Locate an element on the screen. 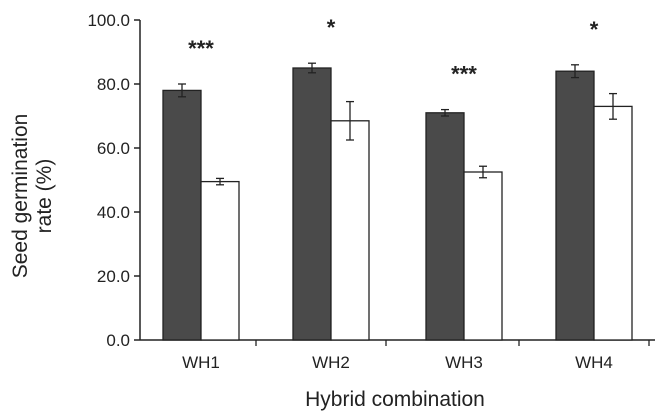 The image size is (657, 412). x-axis-title: Hybrid combination is located at coordinates (395, 399).